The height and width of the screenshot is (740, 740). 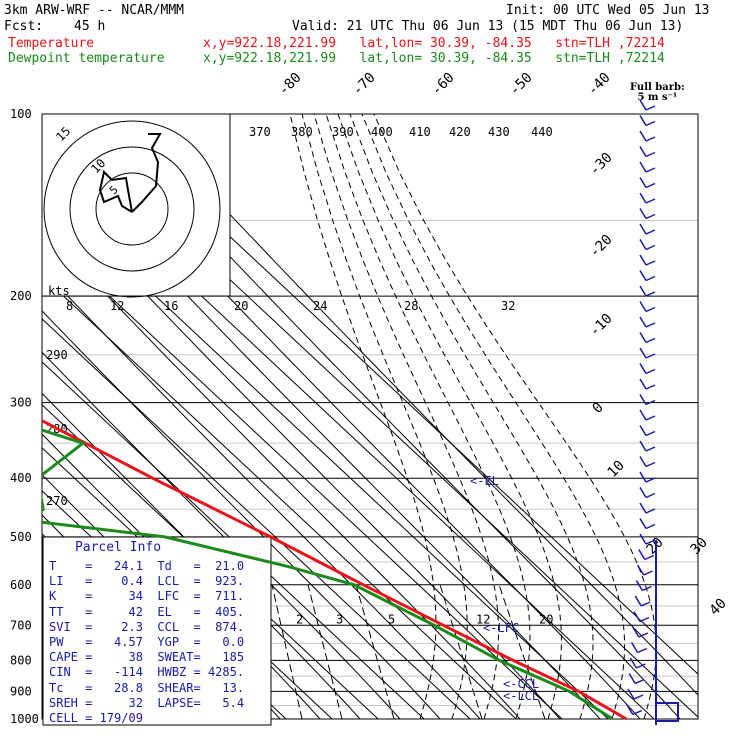 What do you see at coordinates (69, 306) in the screenshot?
I see `hodo-speed-label: 8` at bounding box center [69, 306].